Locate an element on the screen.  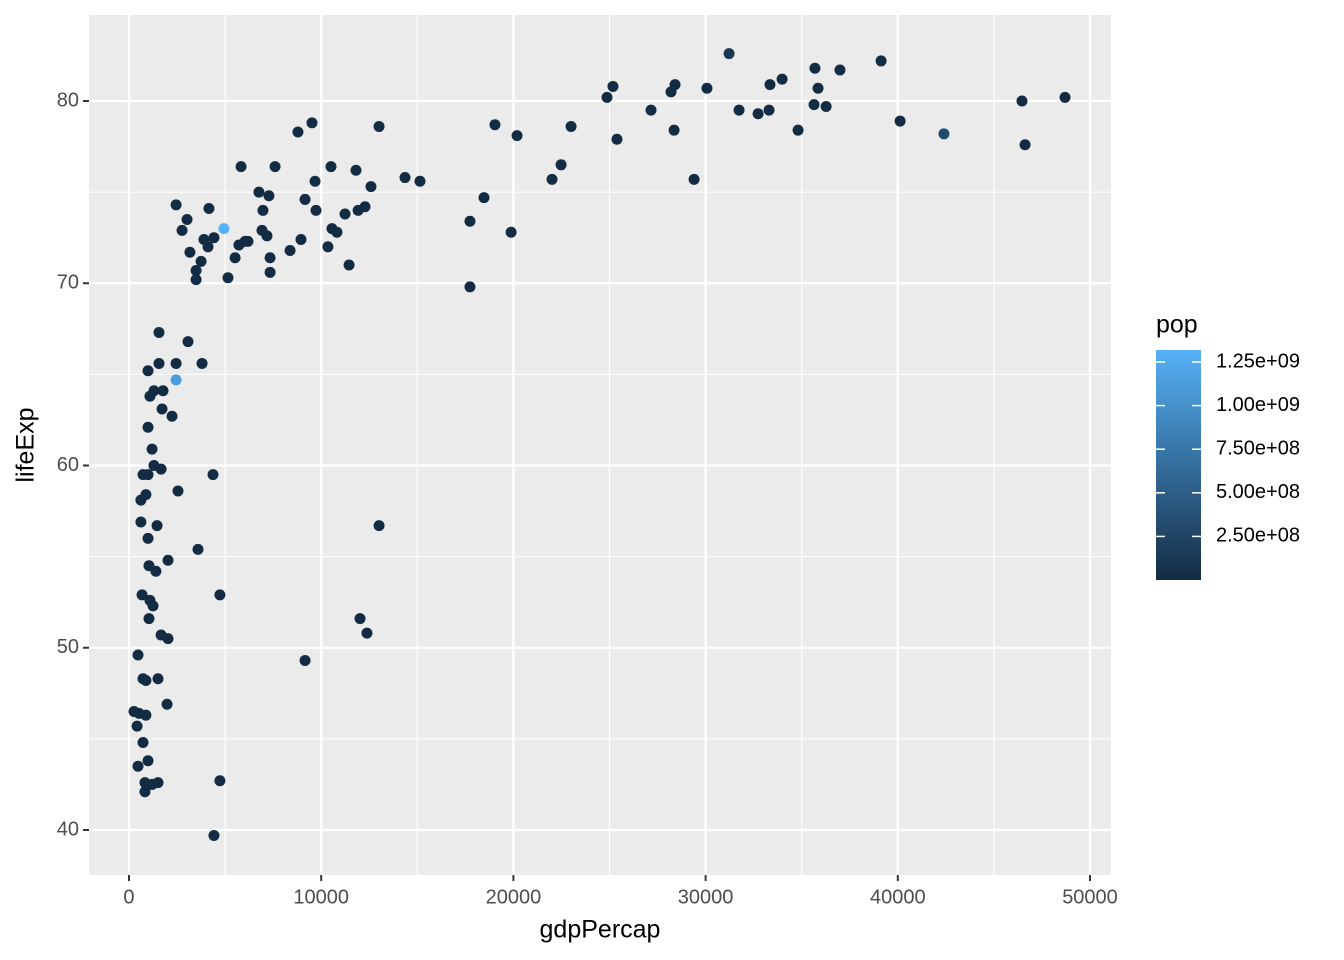
y-tick-label: 80 is located at coordinates (68, 100).